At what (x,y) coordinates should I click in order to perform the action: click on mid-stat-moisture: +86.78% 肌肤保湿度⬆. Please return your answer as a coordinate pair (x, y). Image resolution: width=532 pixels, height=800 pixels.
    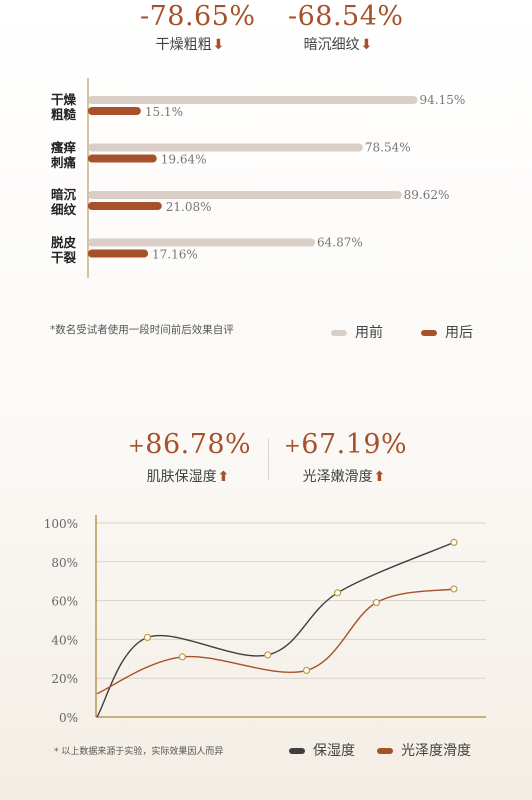
    Looking at the image, I should click on (190, 457).